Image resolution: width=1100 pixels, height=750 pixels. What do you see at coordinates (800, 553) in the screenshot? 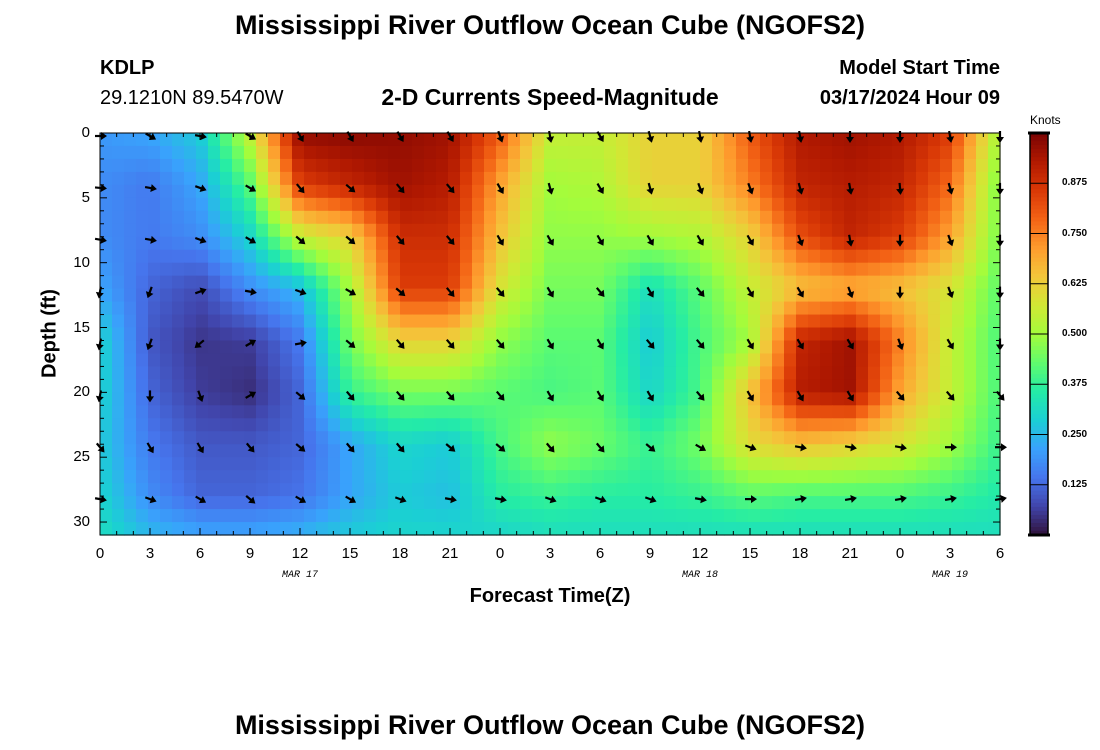
I see `x-tick-label: 18` at bounding box center [800, 553].